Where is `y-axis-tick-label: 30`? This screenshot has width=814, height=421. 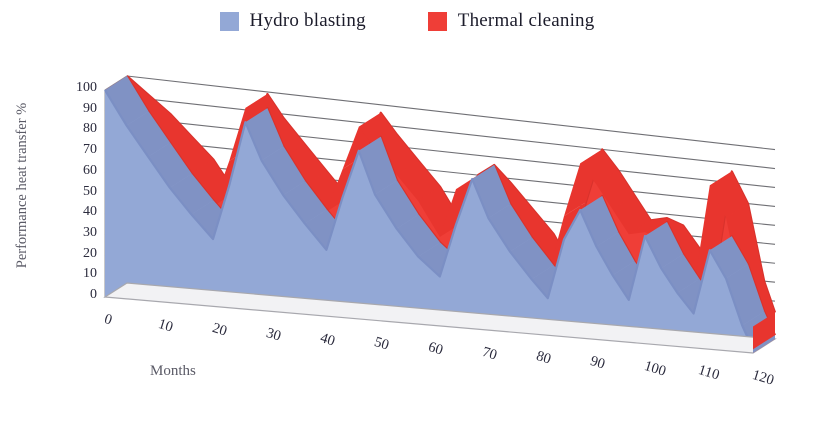 y-axis-tick-label: 30 is located at coordinates (90, 232).